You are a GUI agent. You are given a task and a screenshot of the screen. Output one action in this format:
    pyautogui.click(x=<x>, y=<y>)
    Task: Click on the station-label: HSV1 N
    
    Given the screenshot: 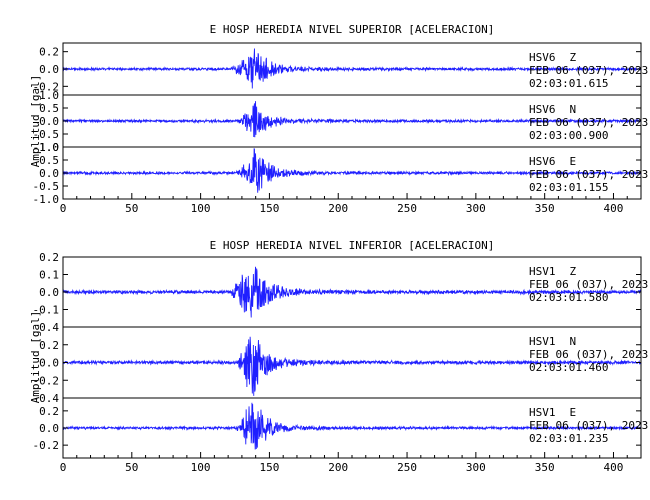 What is the action you would take?
    pyautogui.click(x=552, y=341)
    